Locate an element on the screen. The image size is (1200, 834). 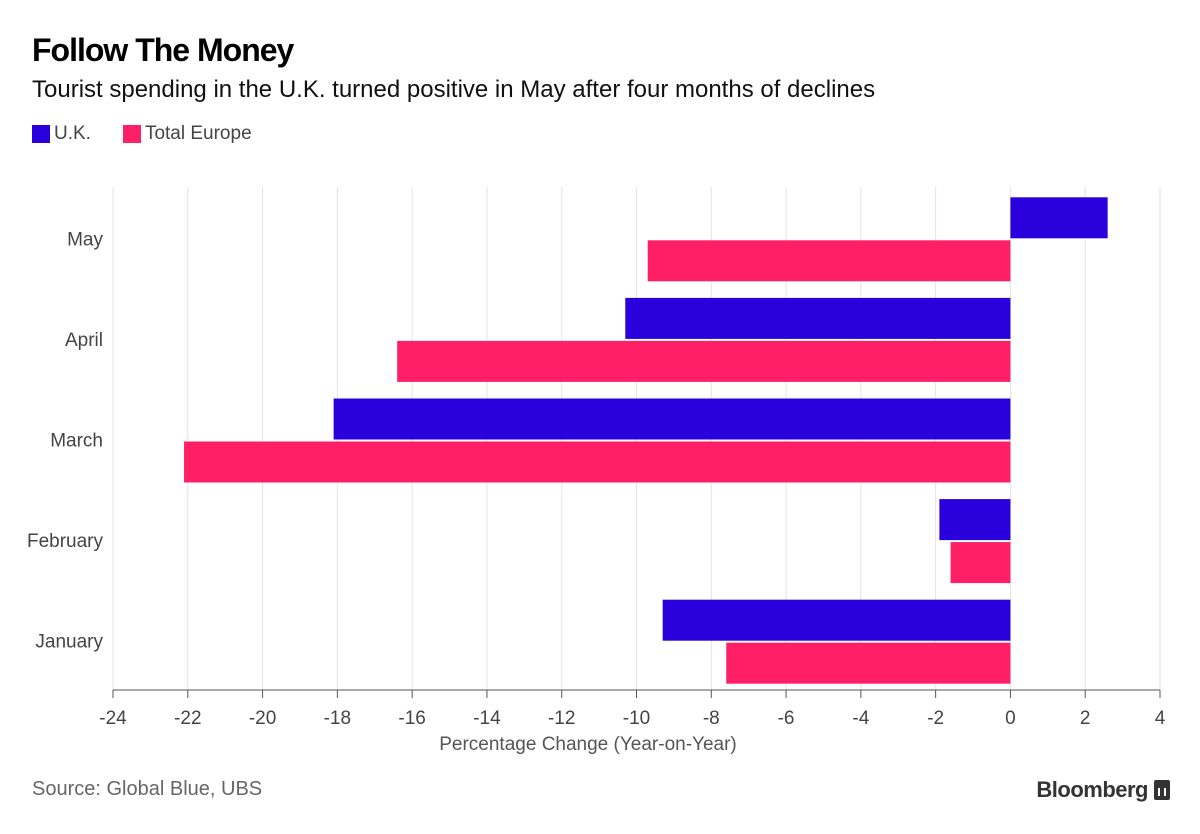
brand-logo: Bloomberg is located at coordinates (1103, 790).